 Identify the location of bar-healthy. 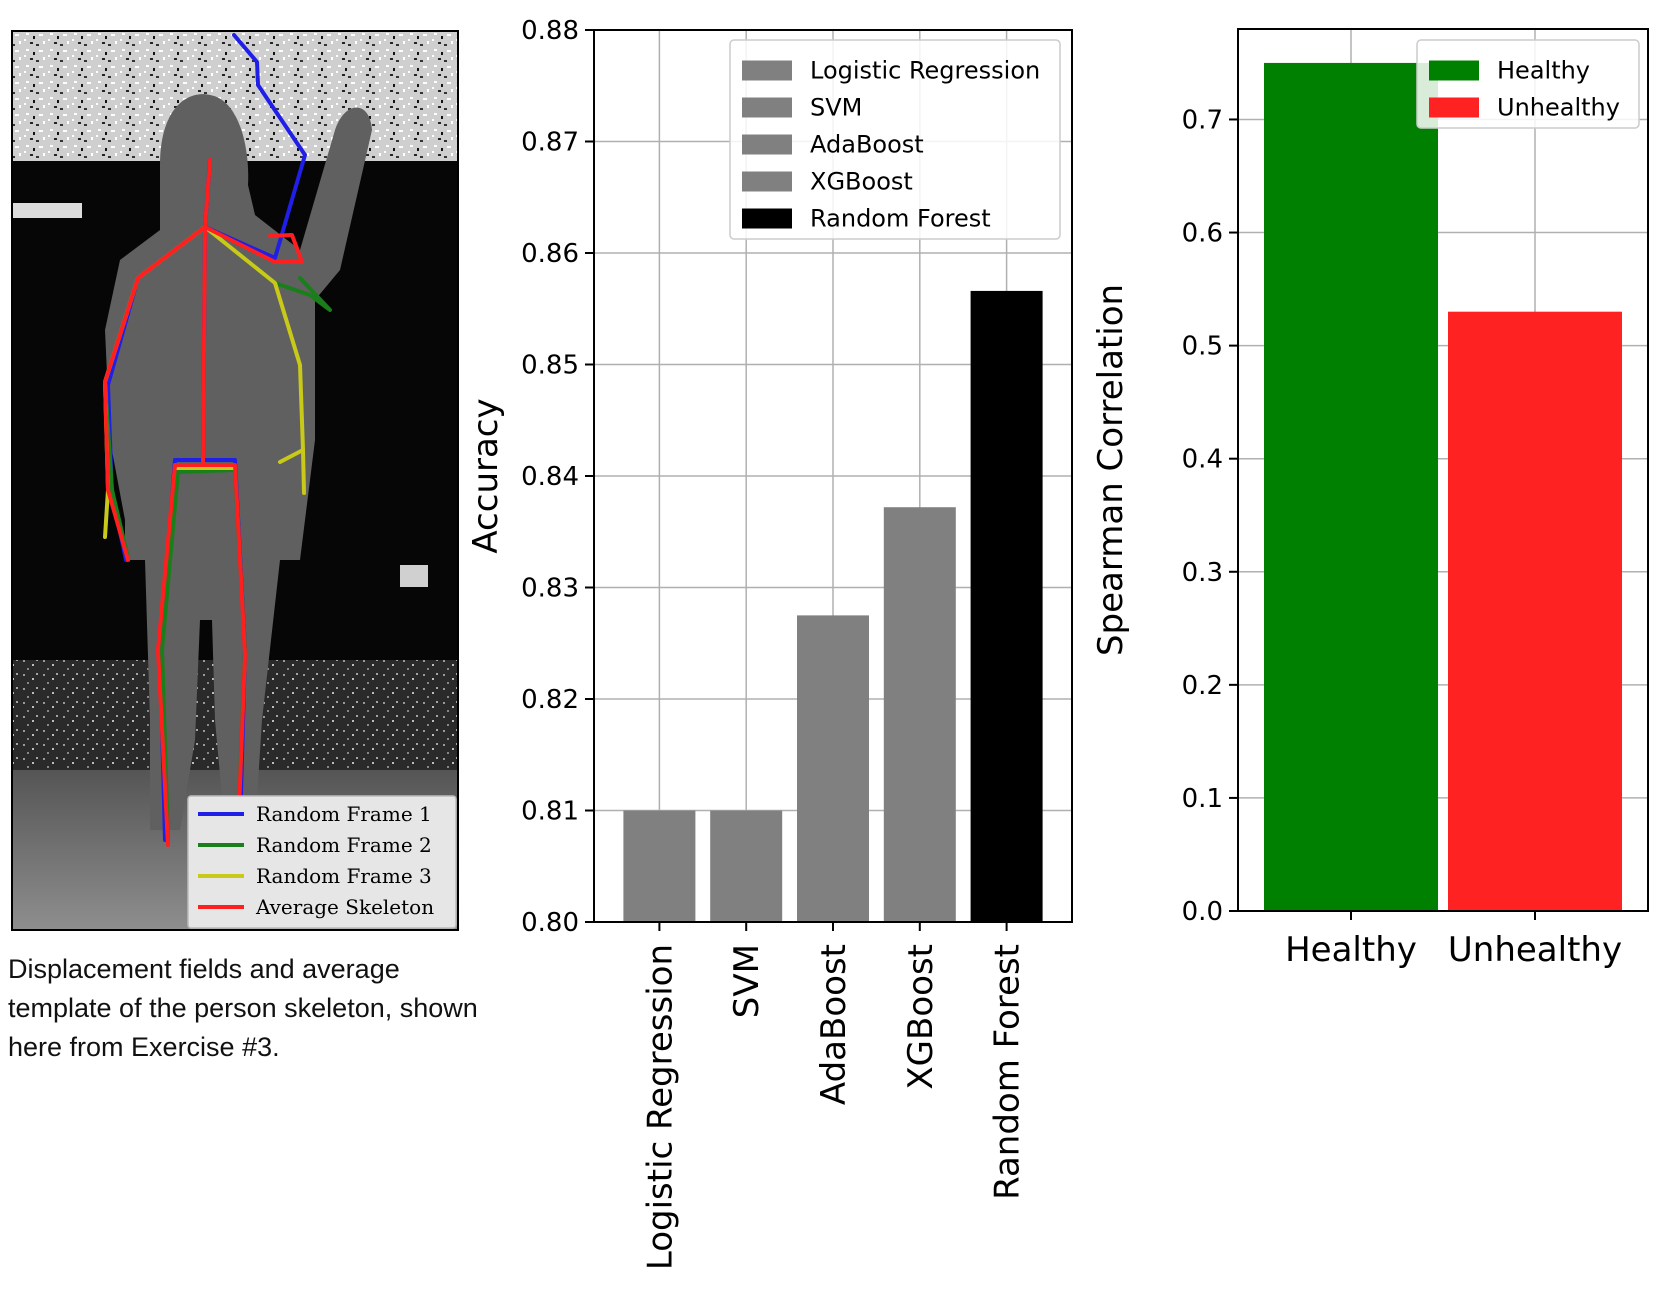
(1351, 486).